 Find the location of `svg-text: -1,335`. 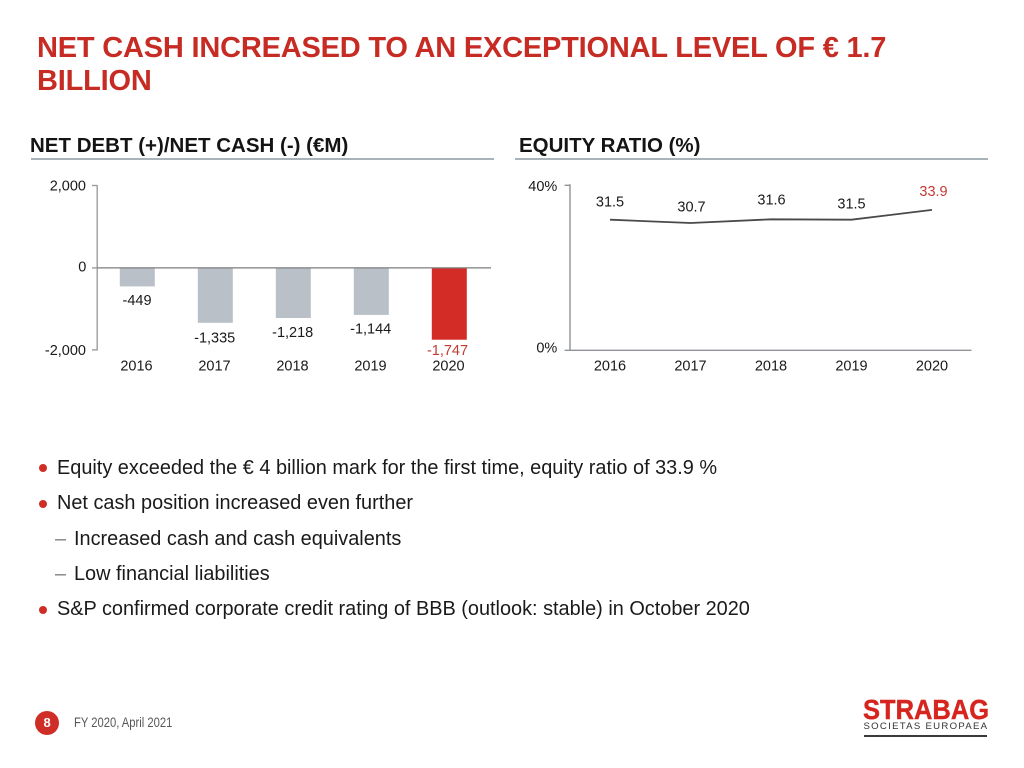

svg-text: -1,335 is located at coordinates (214, 338).